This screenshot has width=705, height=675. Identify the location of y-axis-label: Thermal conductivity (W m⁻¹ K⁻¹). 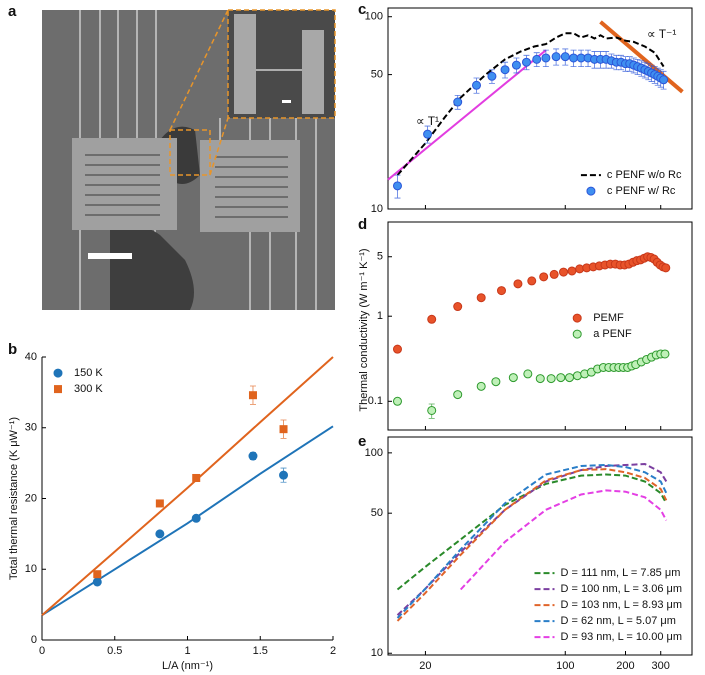
(364, 329).